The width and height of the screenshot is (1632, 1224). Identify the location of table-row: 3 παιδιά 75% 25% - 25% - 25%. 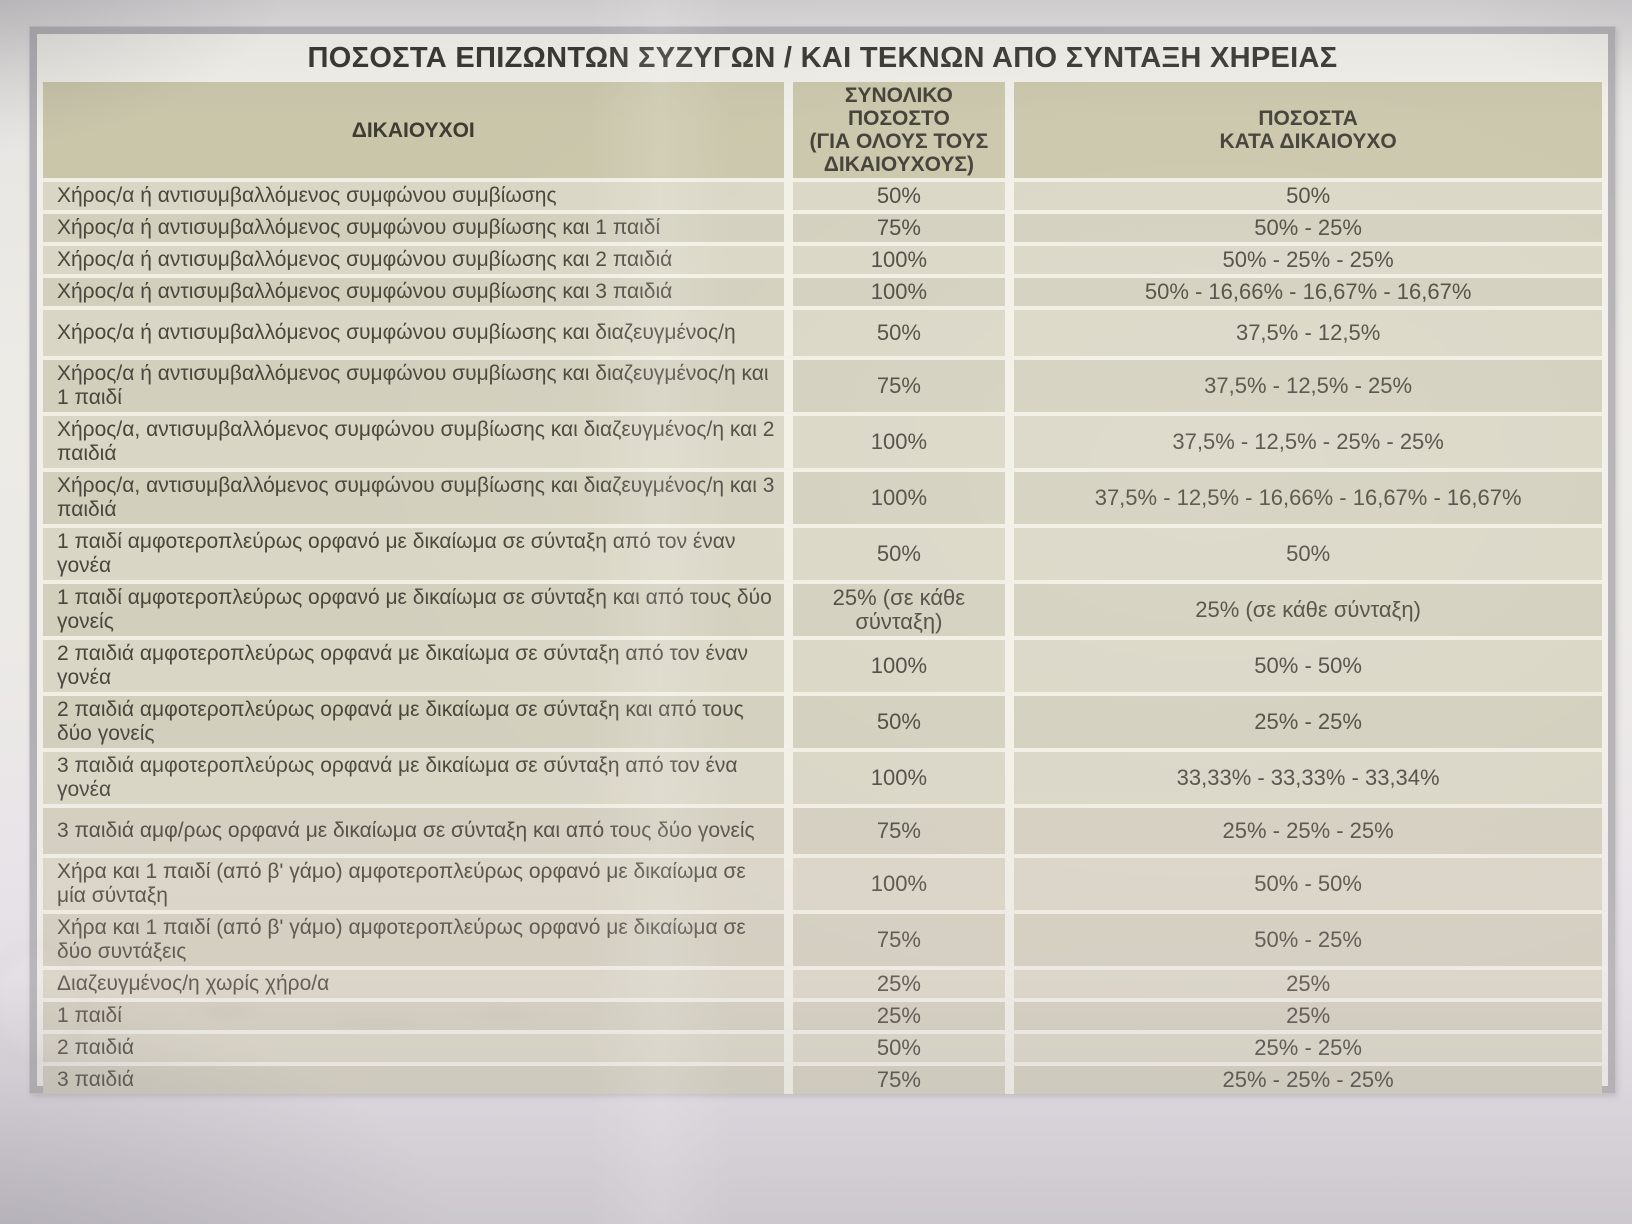
(822, 1078).